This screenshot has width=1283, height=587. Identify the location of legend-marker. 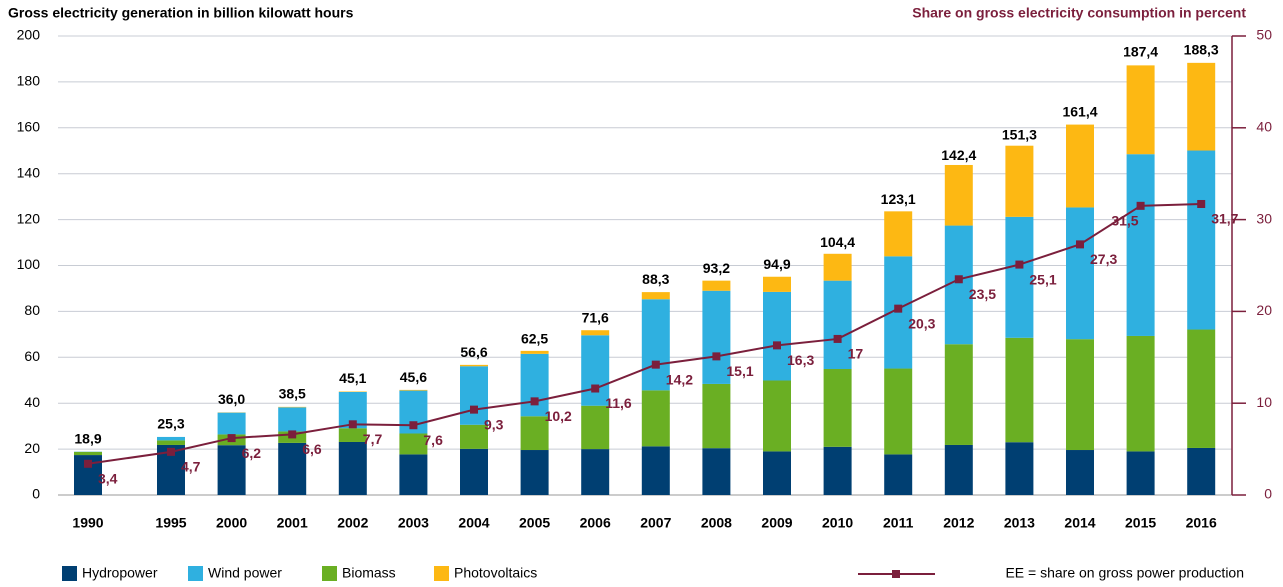
(896, 574).